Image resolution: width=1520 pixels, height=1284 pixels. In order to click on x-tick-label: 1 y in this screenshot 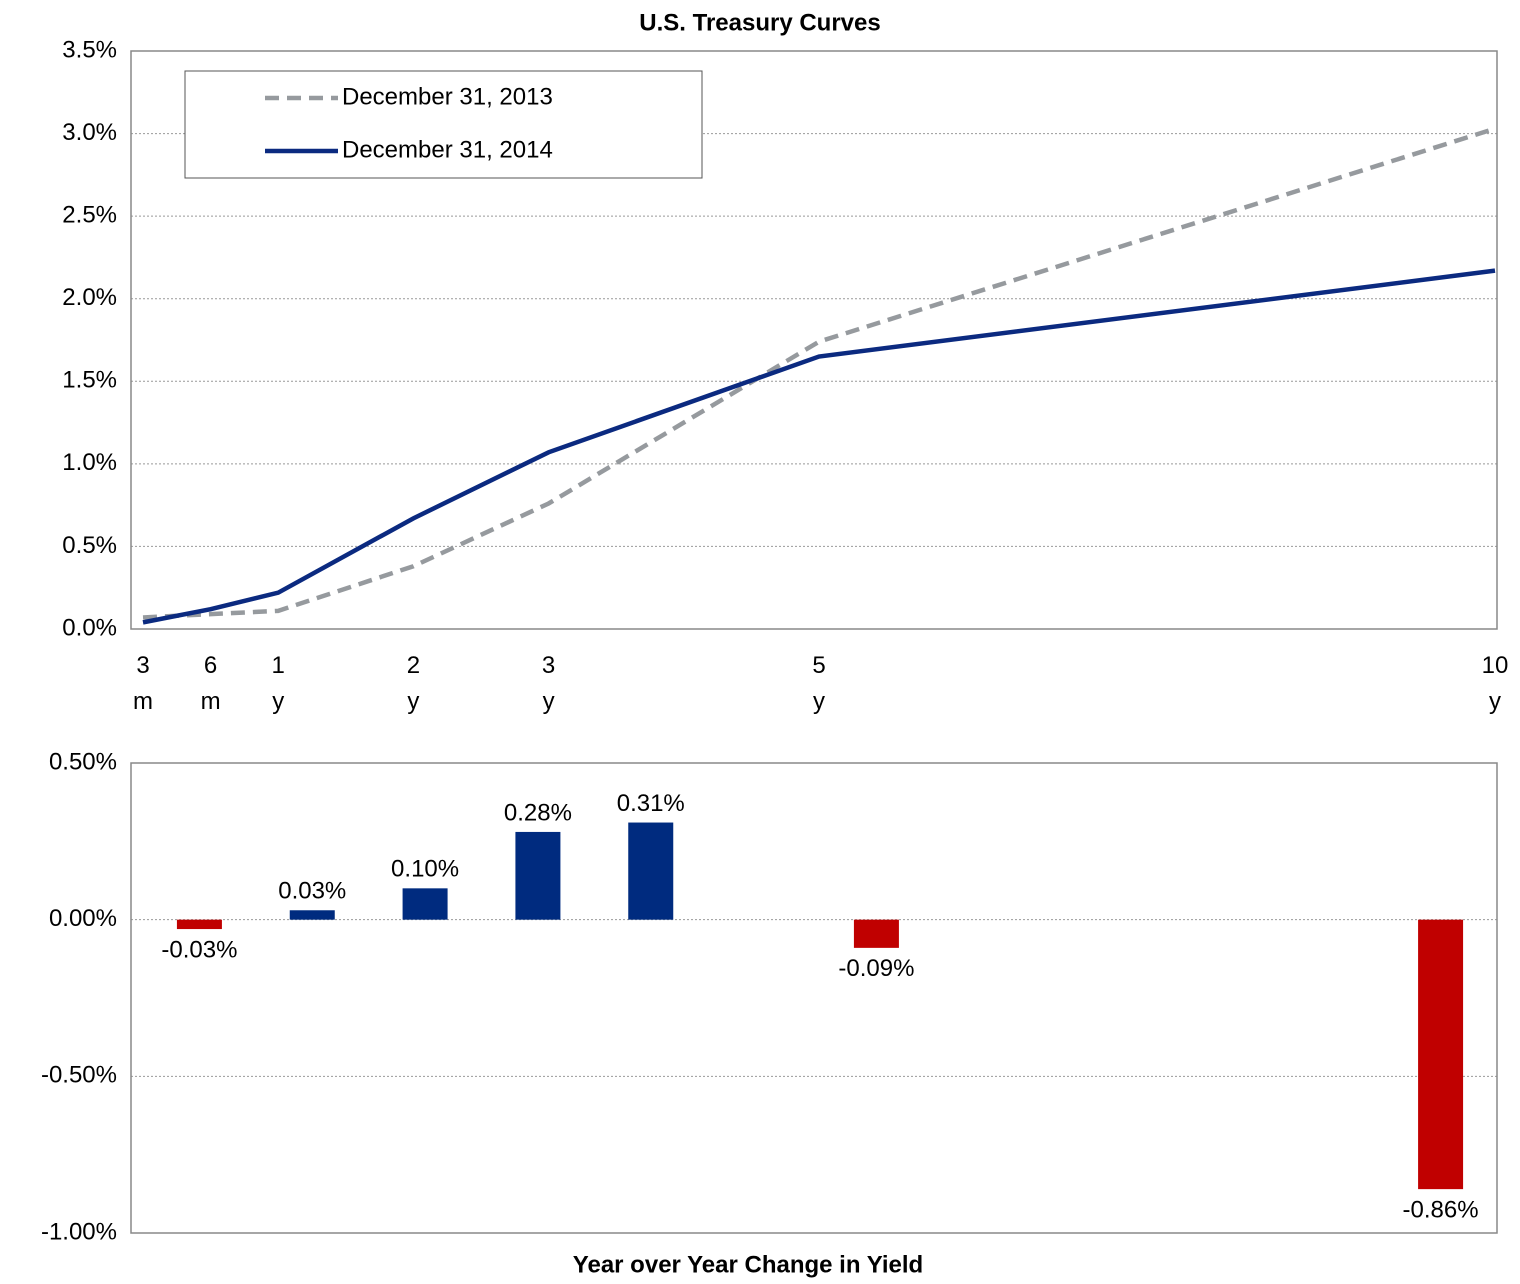, I will do `click(278, 683)`.